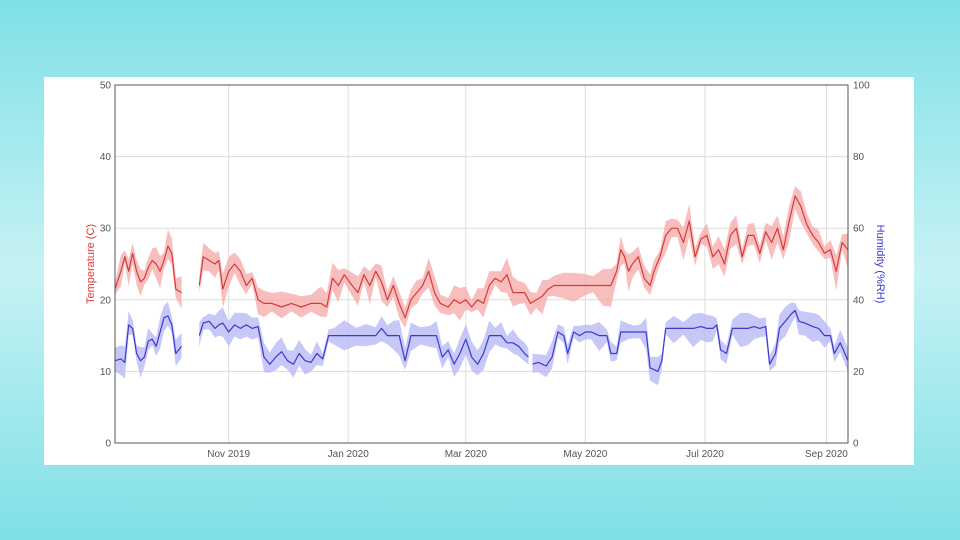 The image size is (960, 540). What do you see at coordinates (859, 157) in the screenshot?
I see `y-right-tick-label: 80` at bounding box center [859, 157].